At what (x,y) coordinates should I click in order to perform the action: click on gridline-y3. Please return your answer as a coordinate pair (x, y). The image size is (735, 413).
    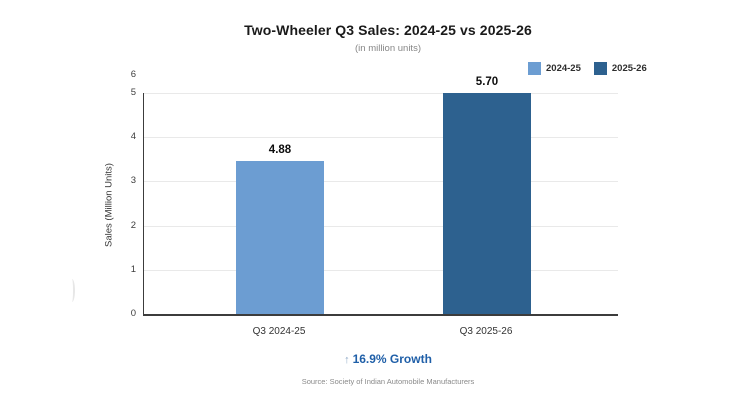
    Looking at the image, I should click on (381, 182).